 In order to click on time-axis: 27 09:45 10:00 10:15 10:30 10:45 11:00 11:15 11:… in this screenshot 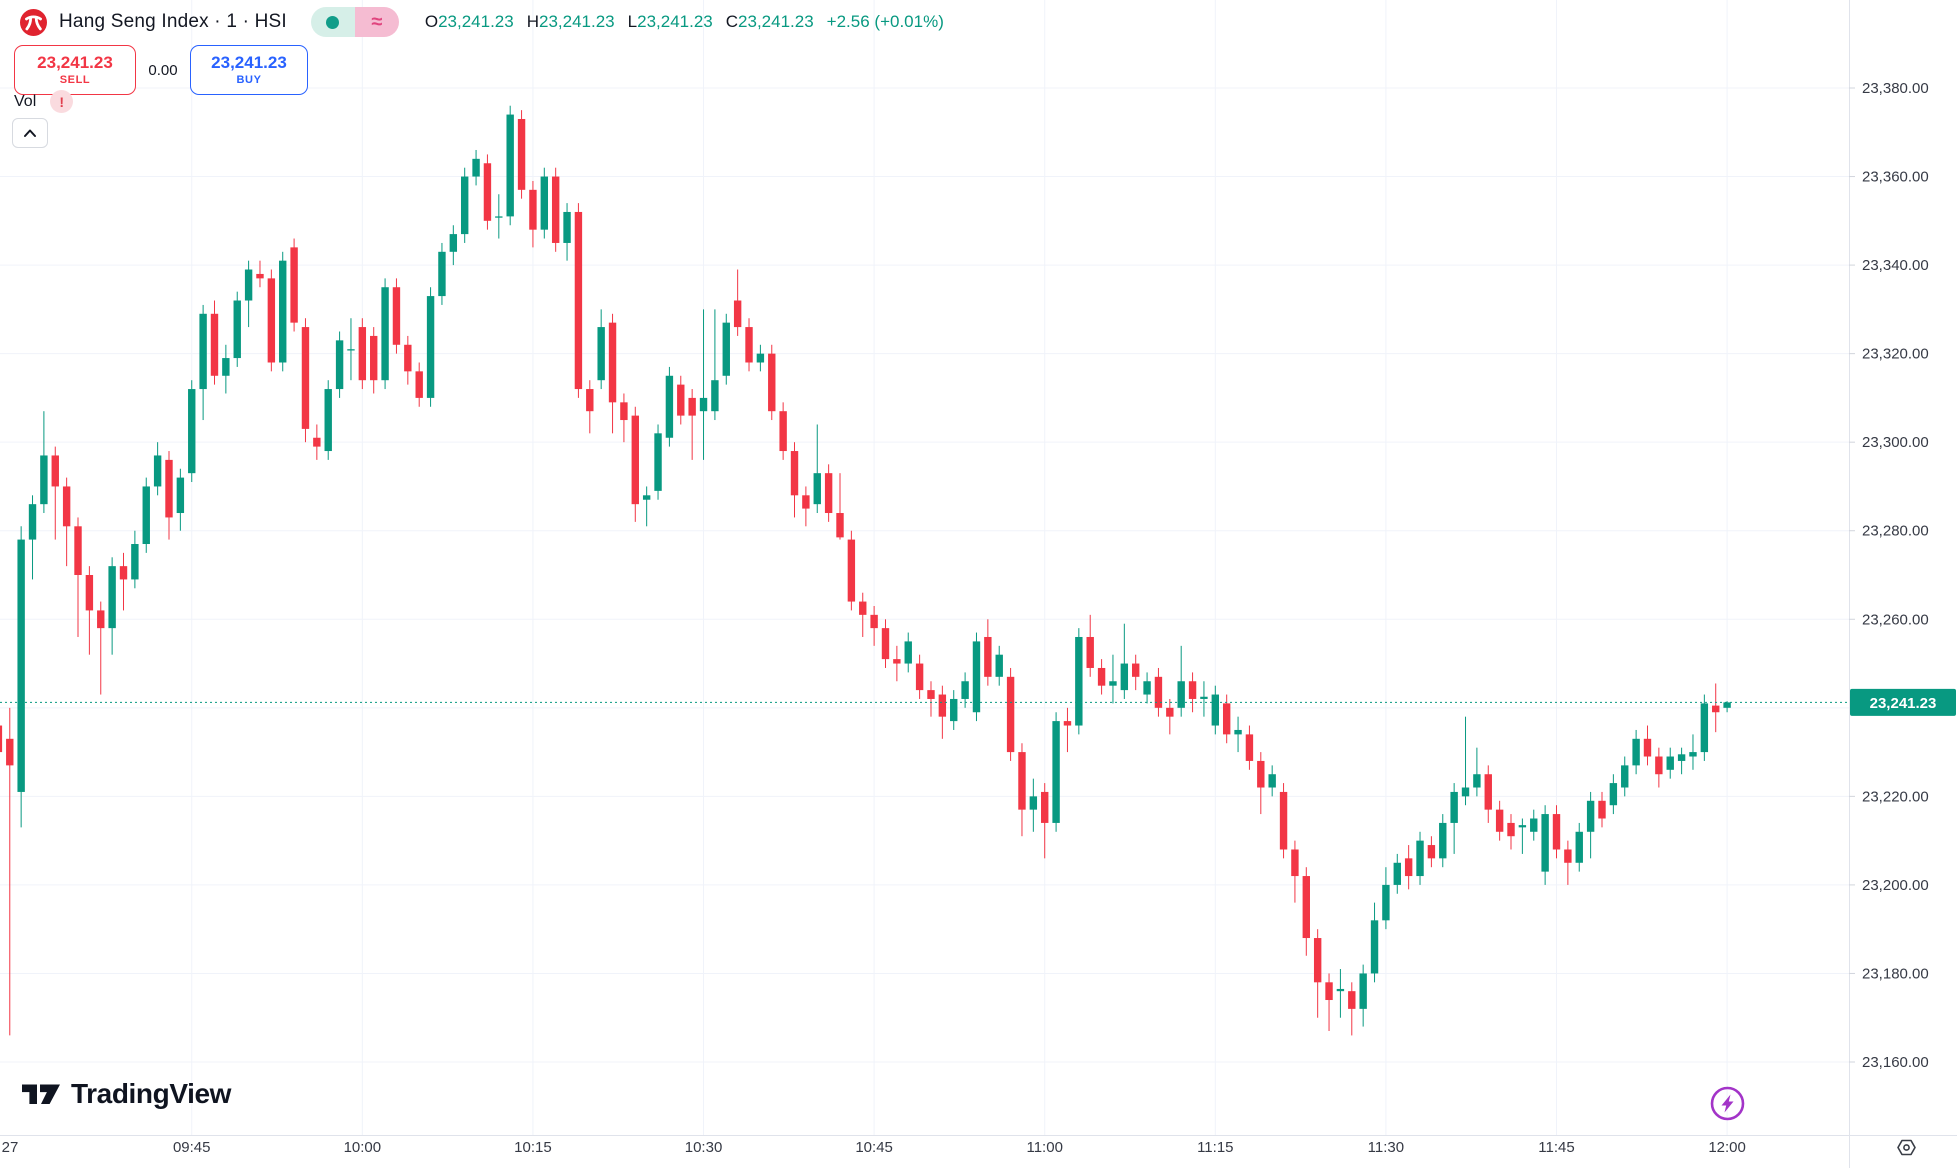, I will do `click(874, 1147)`.